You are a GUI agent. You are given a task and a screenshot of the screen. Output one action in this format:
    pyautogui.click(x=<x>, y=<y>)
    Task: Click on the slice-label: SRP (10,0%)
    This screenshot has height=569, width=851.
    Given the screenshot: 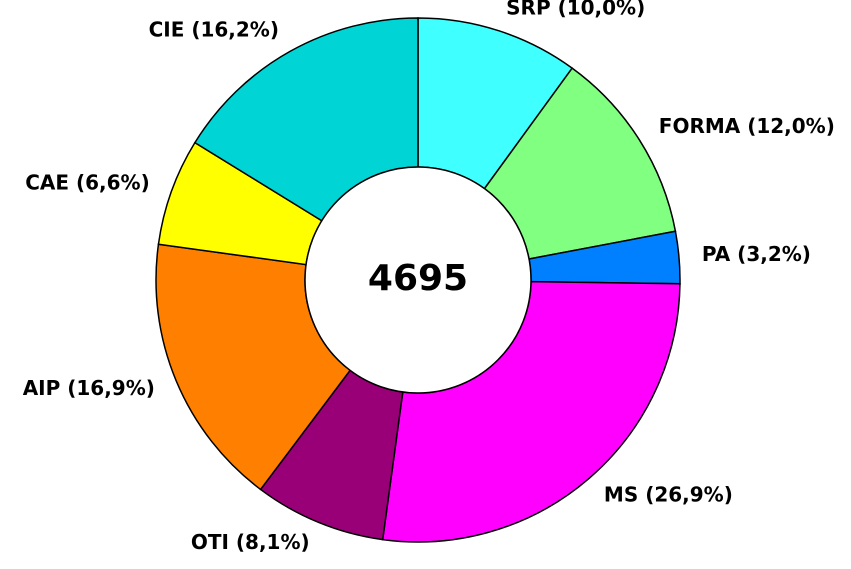 What is the action you would take?
    pyautogui.click(x=575, y=9)
    